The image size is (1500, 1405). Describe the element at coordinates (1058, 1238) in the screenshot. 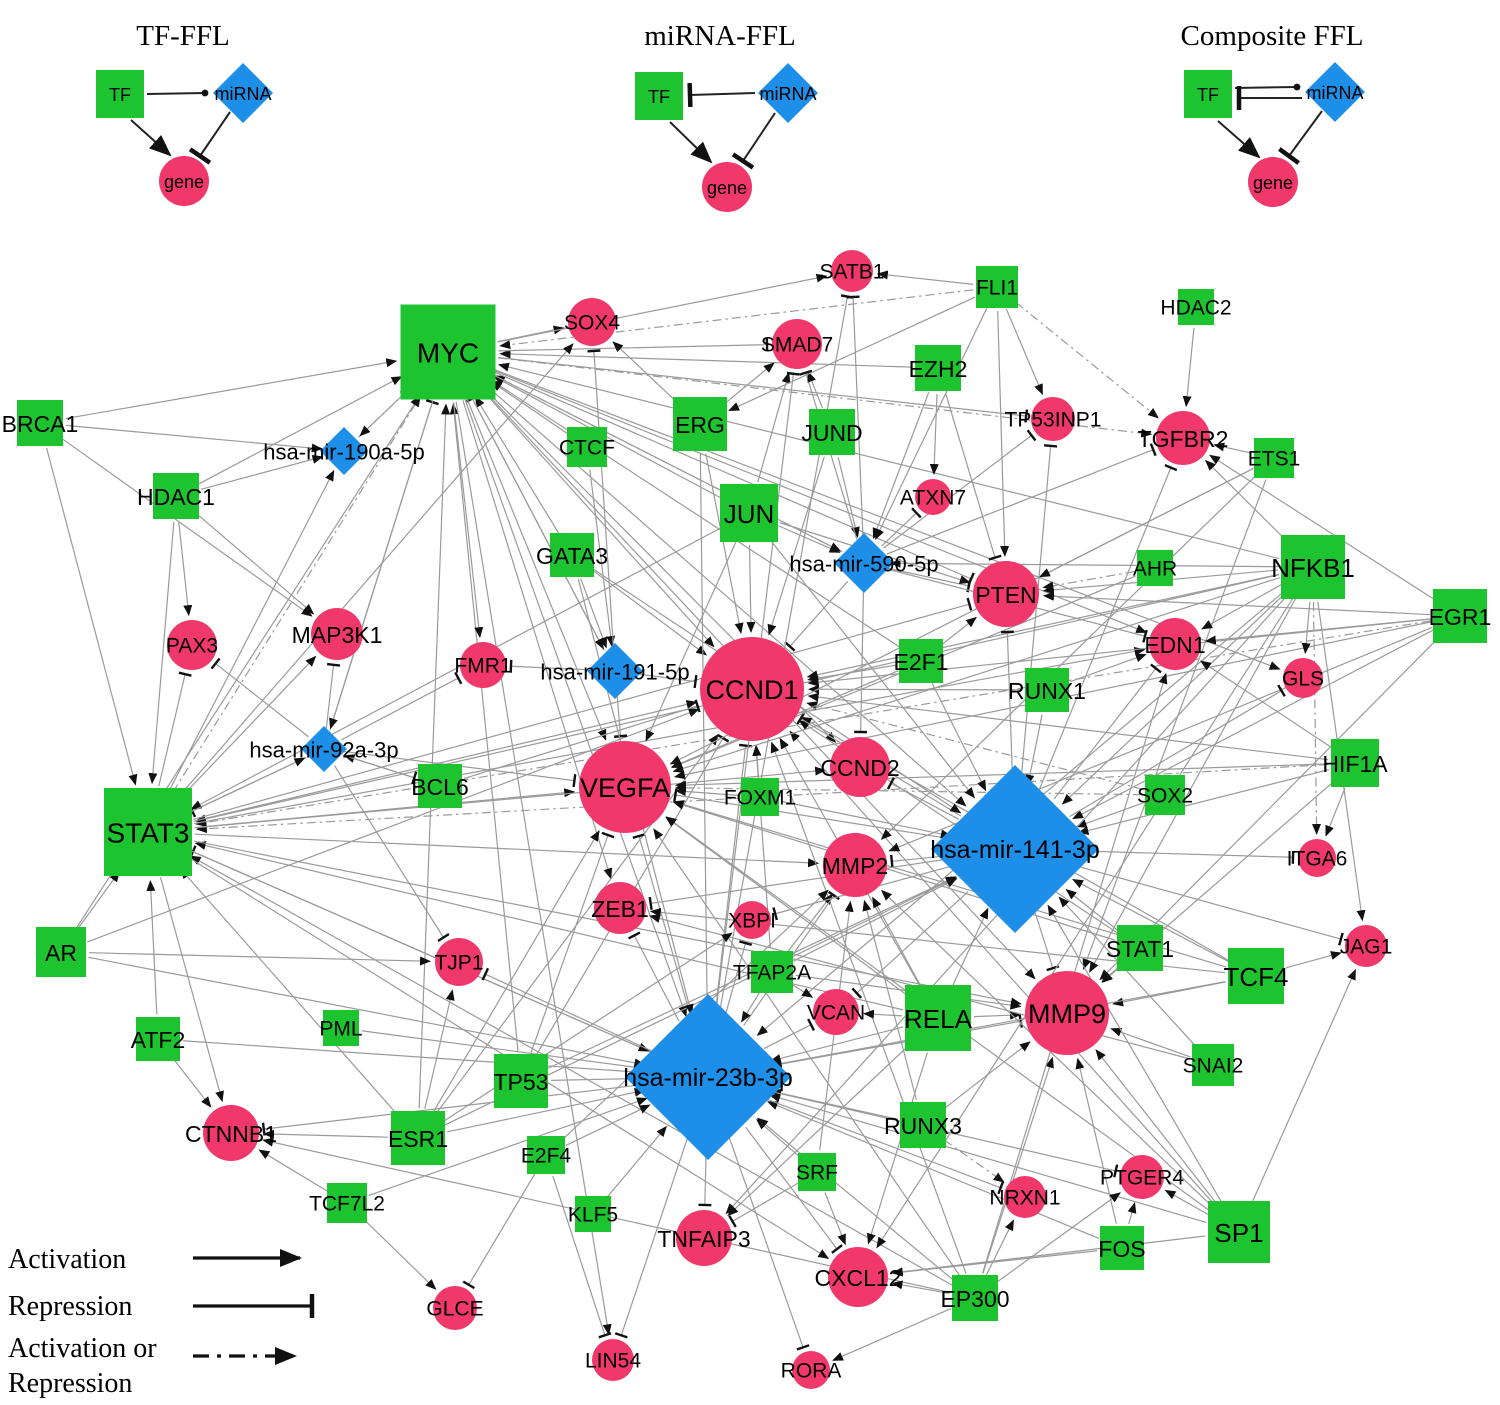

I see `edge-EP300-PTGER4` at that location.